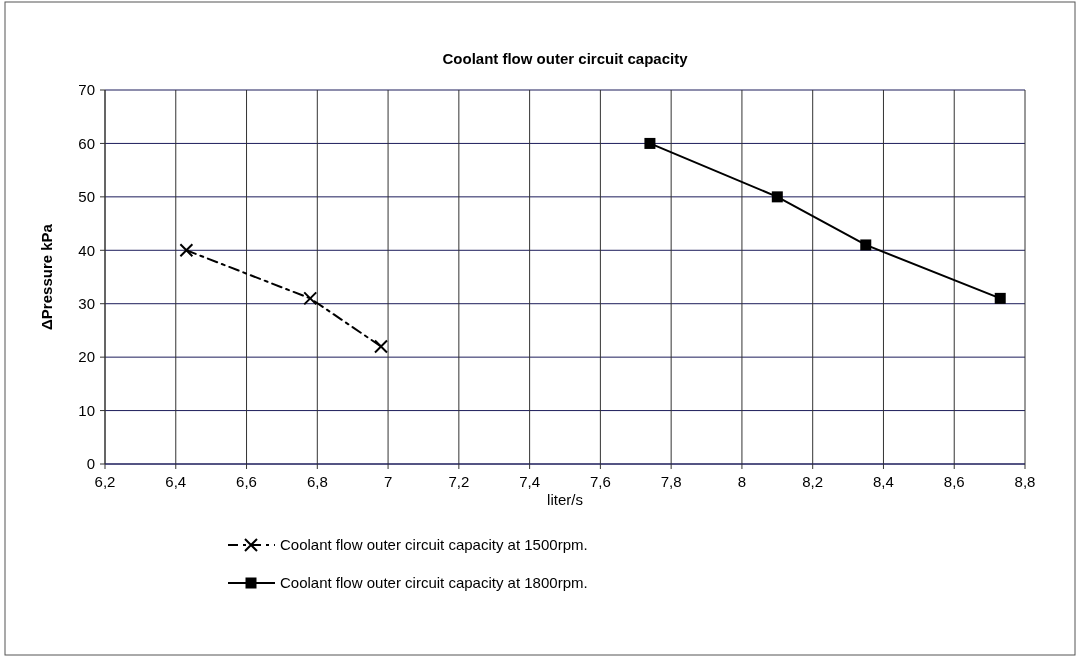  Describe the element at coordinates (565, 499) in the screenshot. I see `x-axis-title: liter/s` at that location.